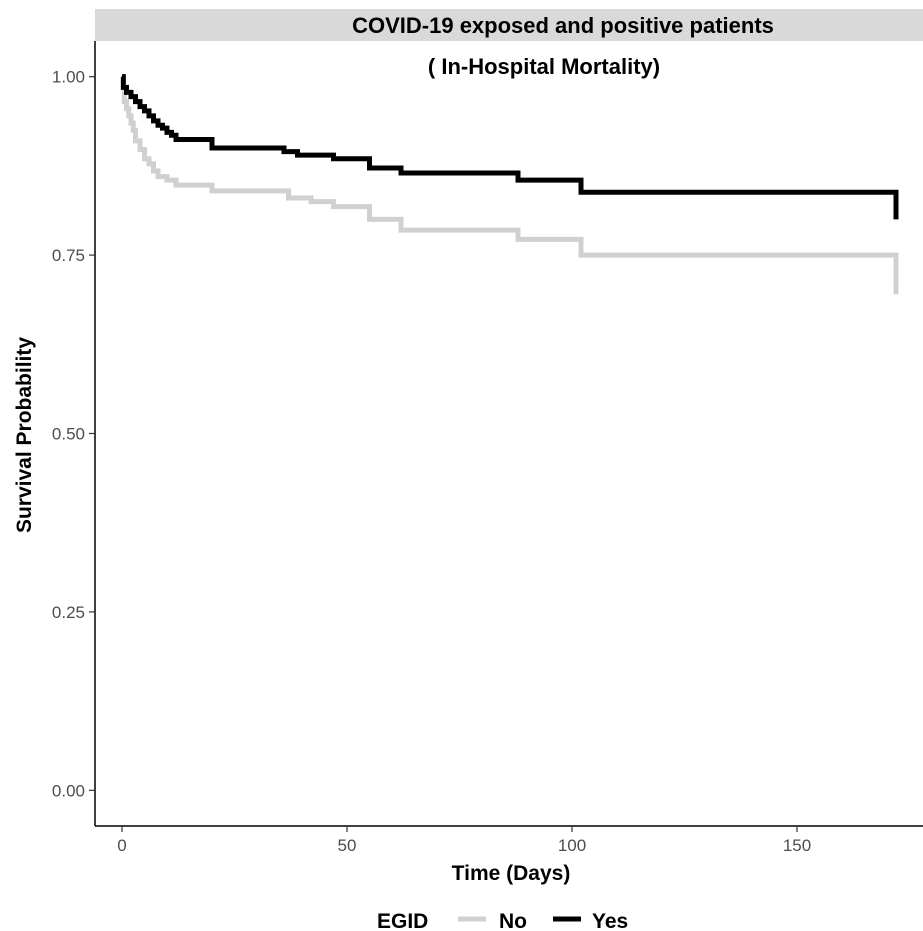  Describe the element at coordinates (68, 790) in the screenshot. I see `y-tick-label: 0.00` at that location.